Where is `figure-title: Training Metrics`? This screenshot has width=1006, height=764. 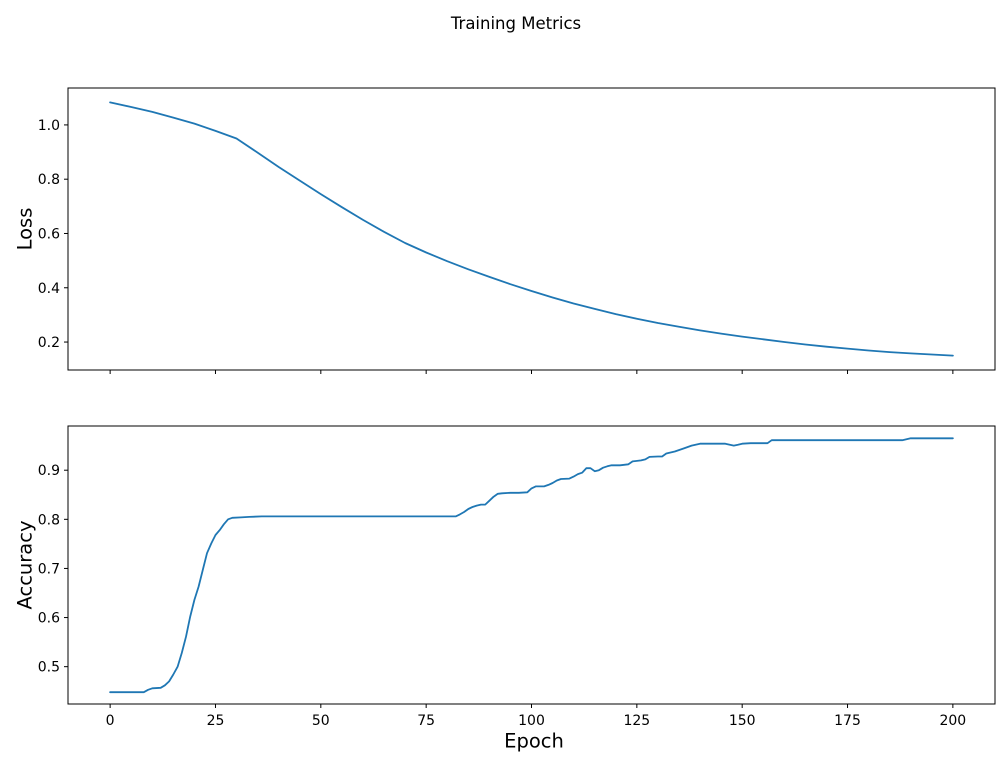 figure-title: Training Metrics is located at coordinates (516, 23).